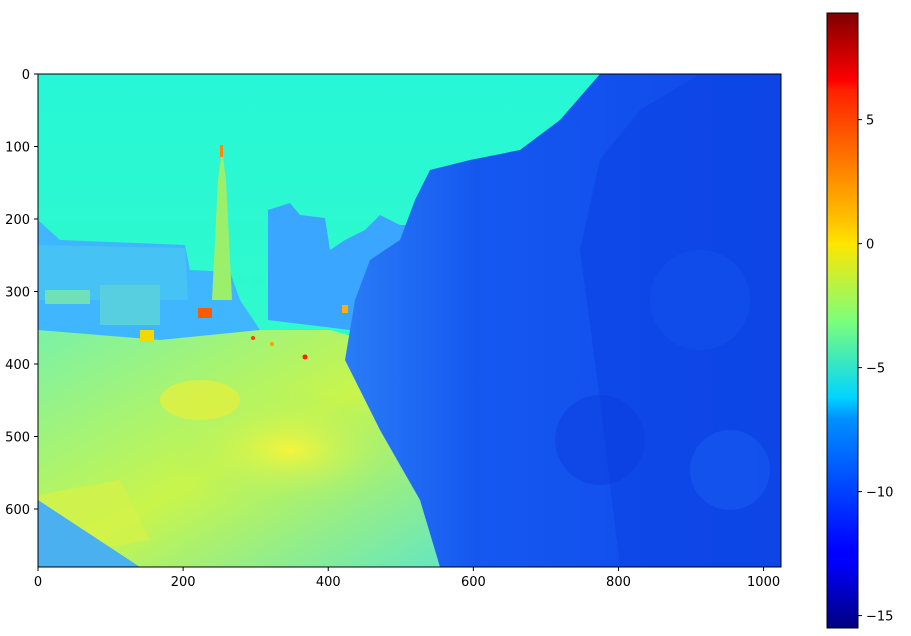  I want to click on colorbar-axis: 5 0 −5 −10 −15, so click(875, 369).